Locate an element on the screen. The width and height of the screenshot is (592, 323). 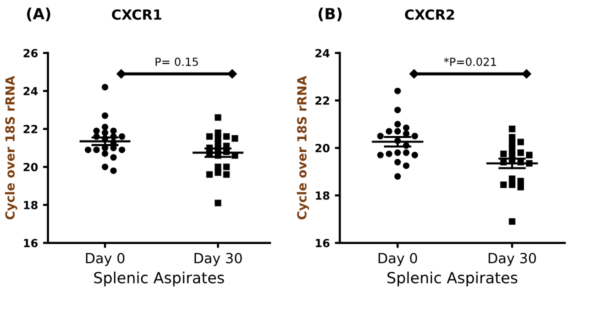
text: (A) is located at coordinates (38, 15).